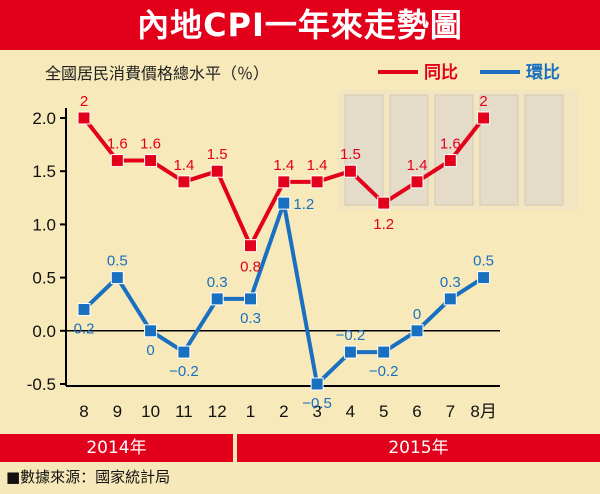  What do you see at coordinates (217, 411) in the screenshot?
I see `x-tick-label: 12` at bounding box center [217, 411].